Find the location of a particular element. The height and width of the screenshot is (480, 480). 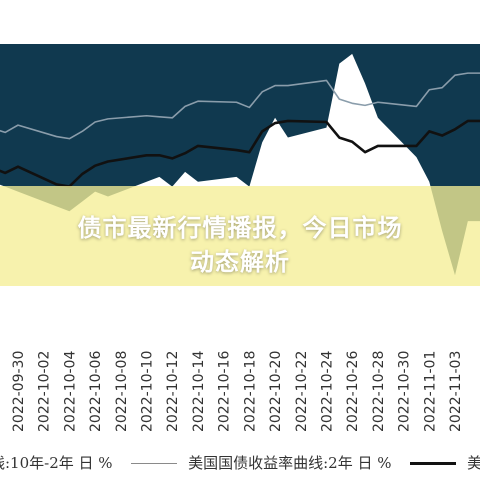

legend-swatch-dark is located at coordinates (433, 463).